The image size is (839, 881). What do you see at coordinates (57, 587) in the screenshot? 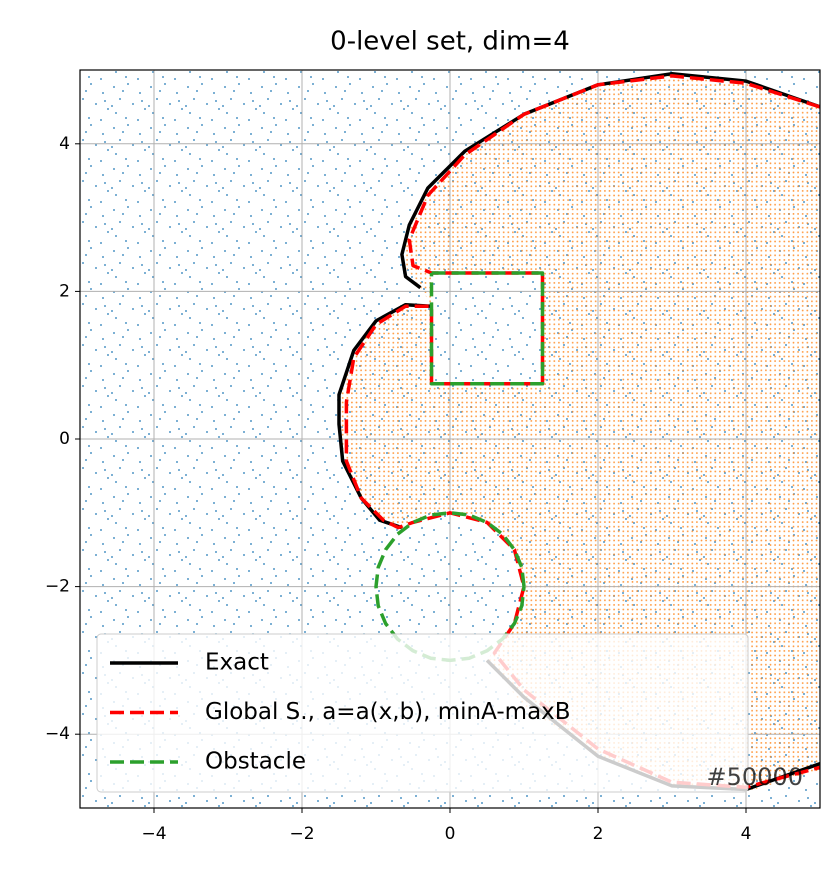
I see `y-tick-label: −2` at bounding box center [57, 587].